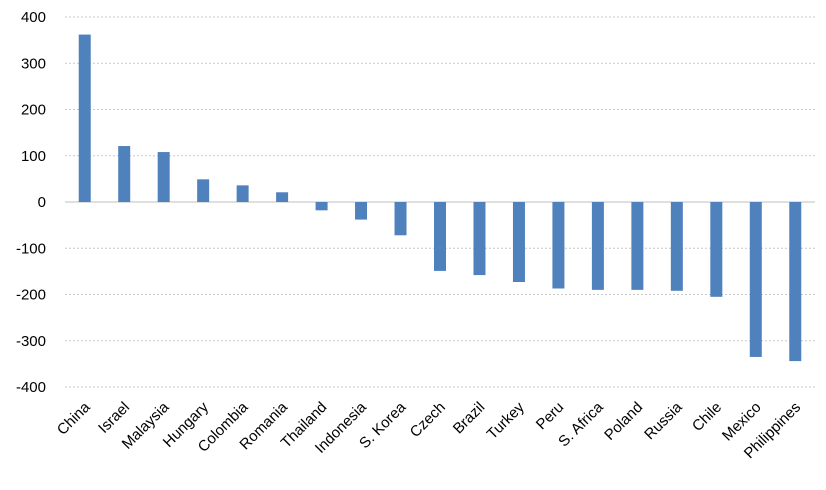 The image size is (826, 490). Describe the element at coordinates (74, 418) in the screenshot. I see `category-label: China` at that location.